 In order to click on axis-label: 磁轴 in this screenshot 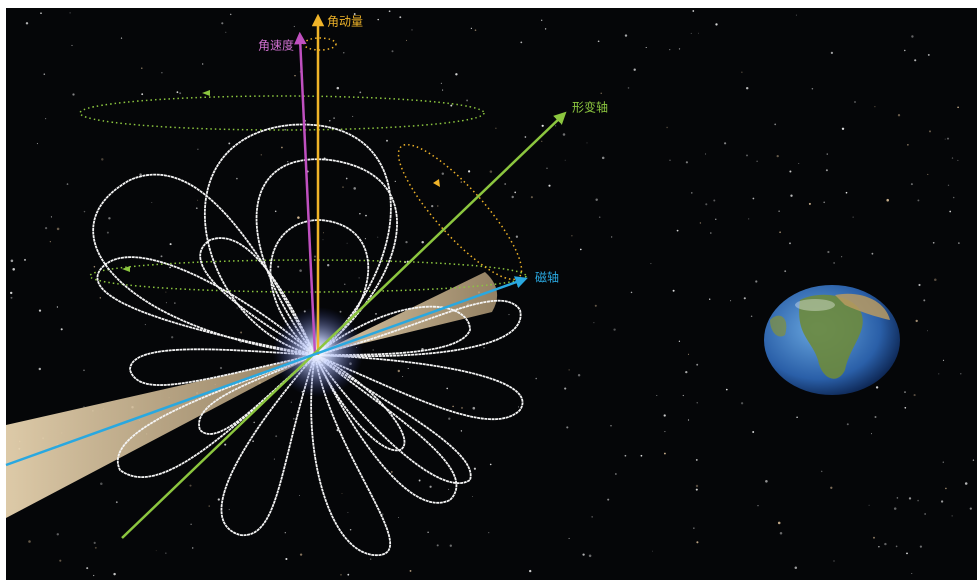, I will do `click(547, 277)`.